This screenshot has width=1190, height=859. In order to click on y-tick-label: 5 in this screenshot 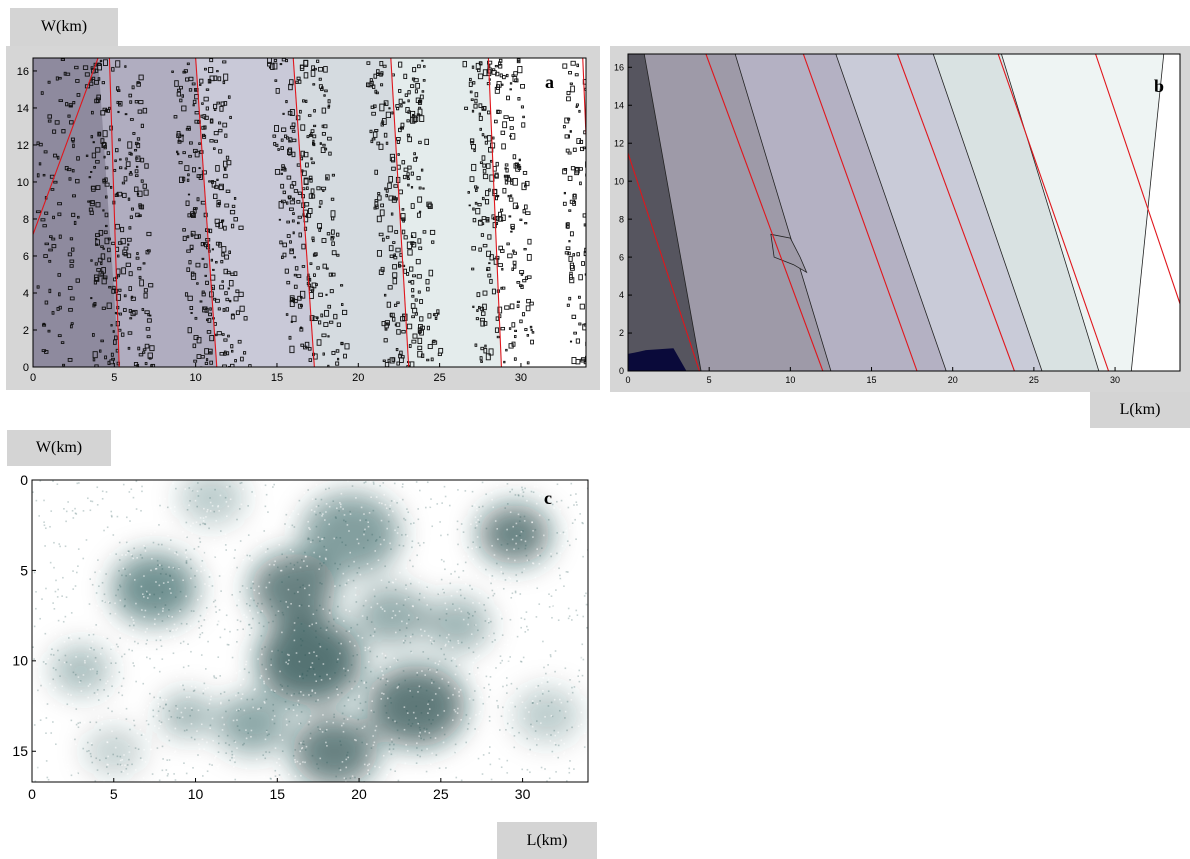, I will do `click(24, 570)`.